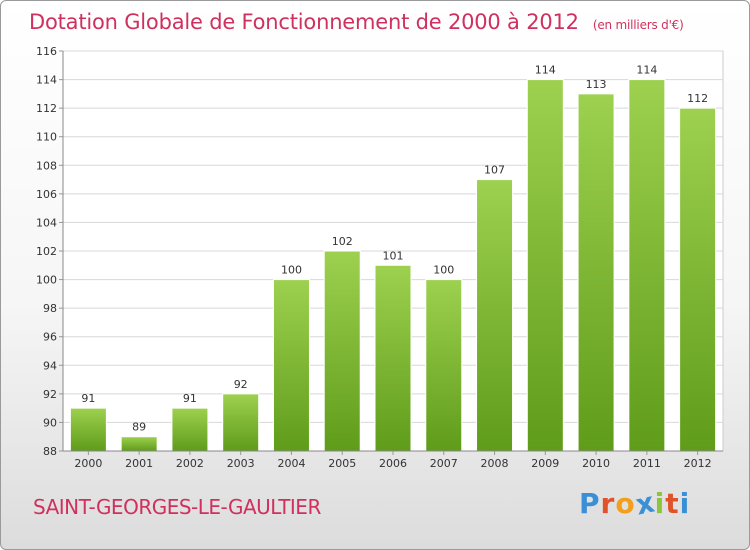 This screenshot has width=750, height=550. What do you see at coordinates (50, 308) in the screenshot?
I see `y-tick-label: 98` at bounding box center [50, 308].